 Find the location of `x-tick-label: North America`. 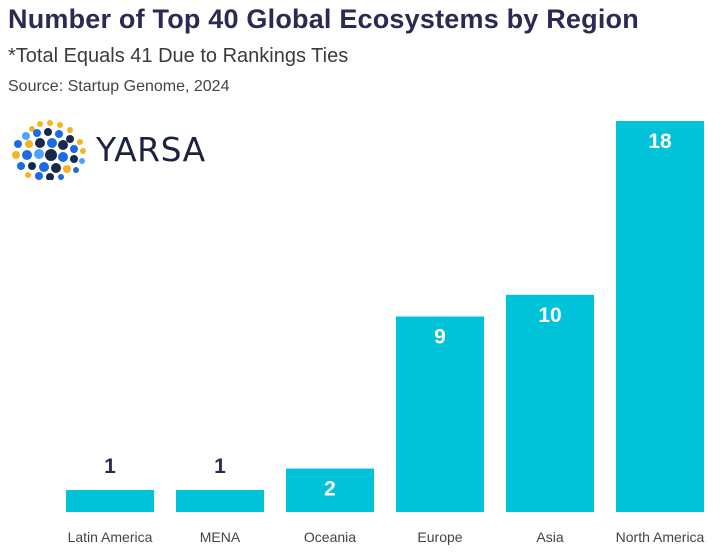

x-tick-label: North America is located at coordinates (660, 537).